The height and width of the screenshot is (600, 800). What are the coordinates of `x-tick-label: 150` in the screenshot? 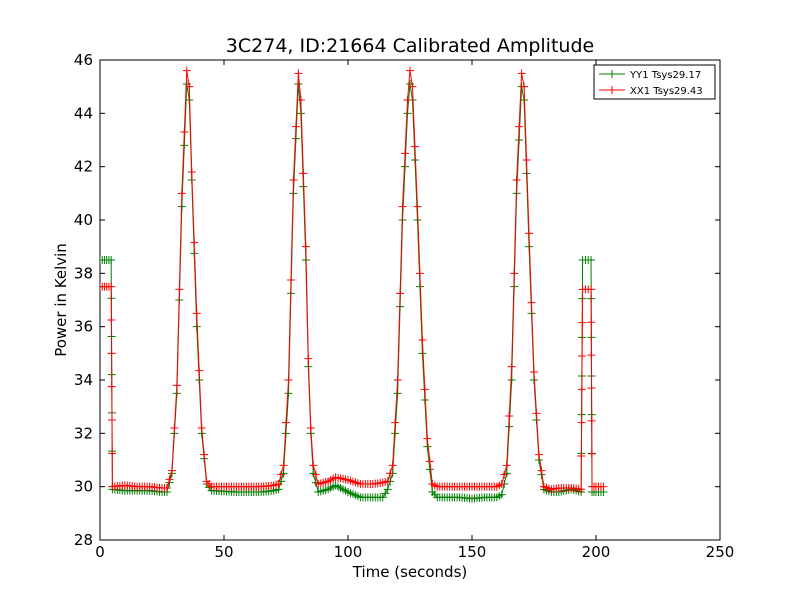 It's located at (472, 552).